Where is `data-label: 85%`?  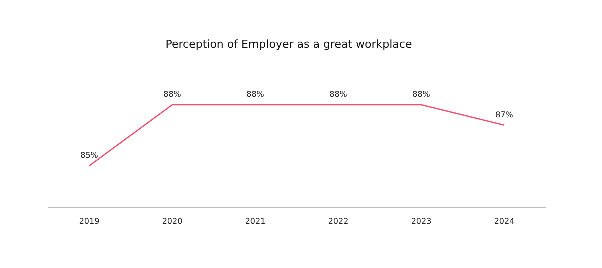 data-label: 85% is located at coordinates (89, 155).